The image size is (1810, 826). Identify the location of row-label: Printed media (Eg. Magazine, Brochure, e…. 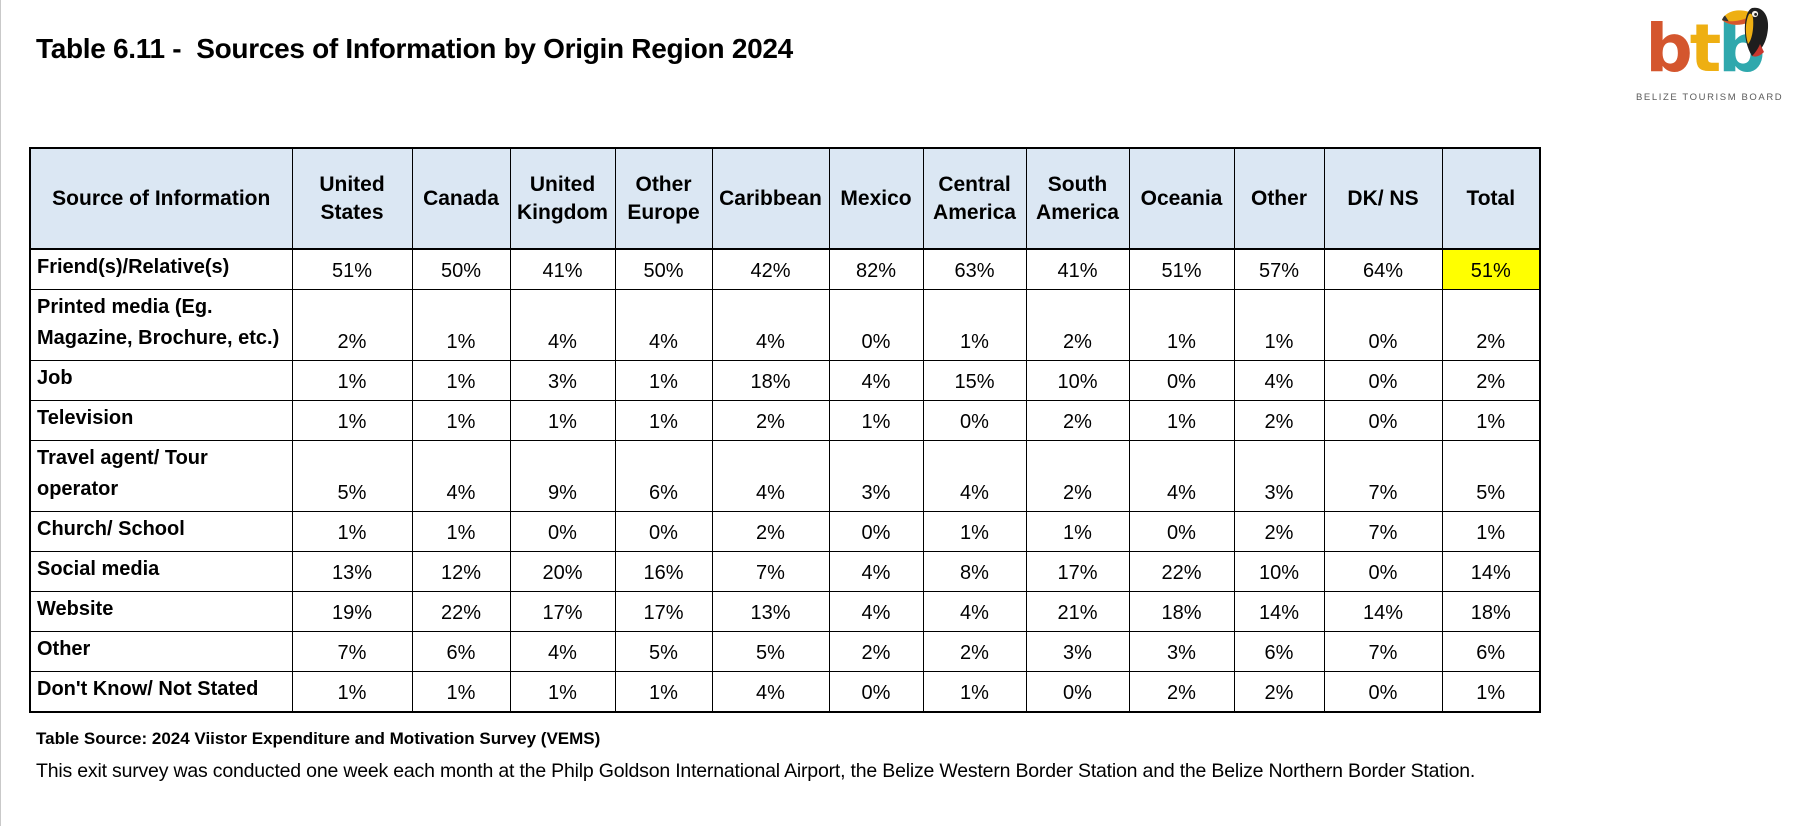
(161, 325).